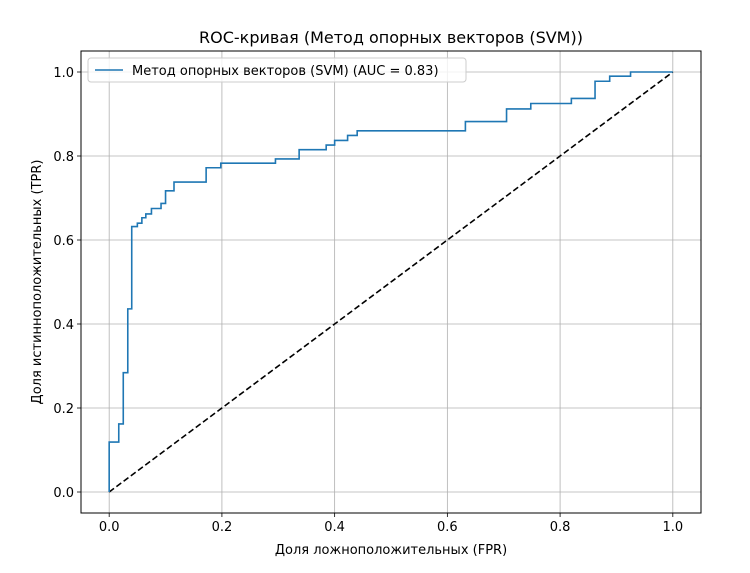  Describe the element at coordinates (63, 325) in the screenshot. I see `y-tick-label: 0.4` at that location.